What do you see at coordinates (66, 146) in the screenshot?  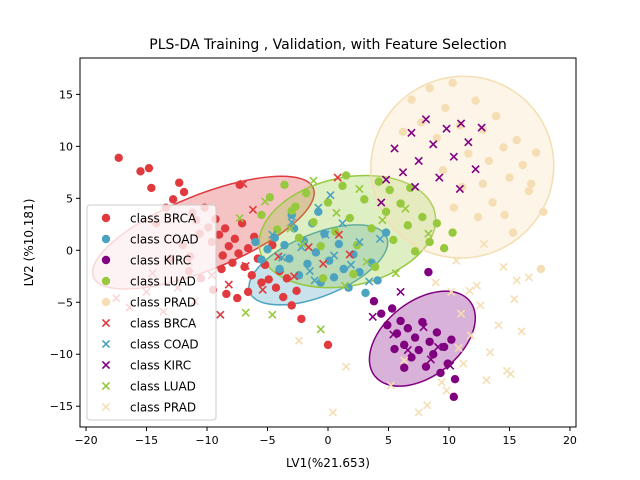 I see `y-tick-label: 10` at bounding box center [66, 146].